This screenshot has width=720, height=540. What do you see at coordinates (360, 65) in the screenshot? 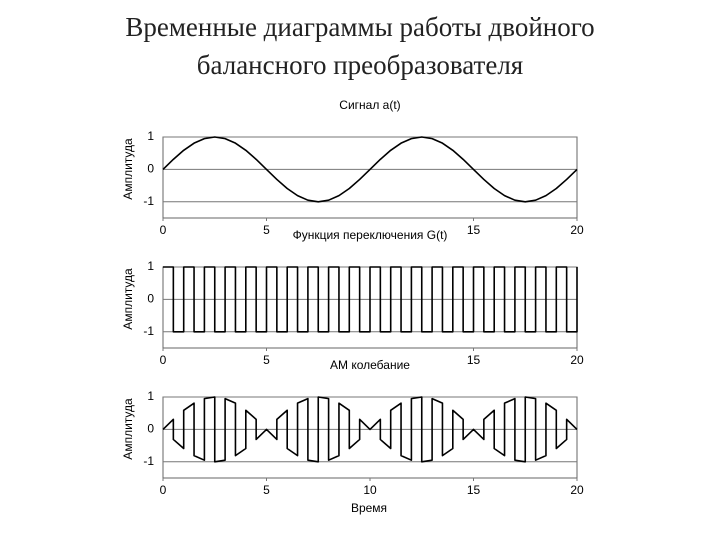
I see `slide-title: балансного преобразователя` at bounding box center [360, 65].